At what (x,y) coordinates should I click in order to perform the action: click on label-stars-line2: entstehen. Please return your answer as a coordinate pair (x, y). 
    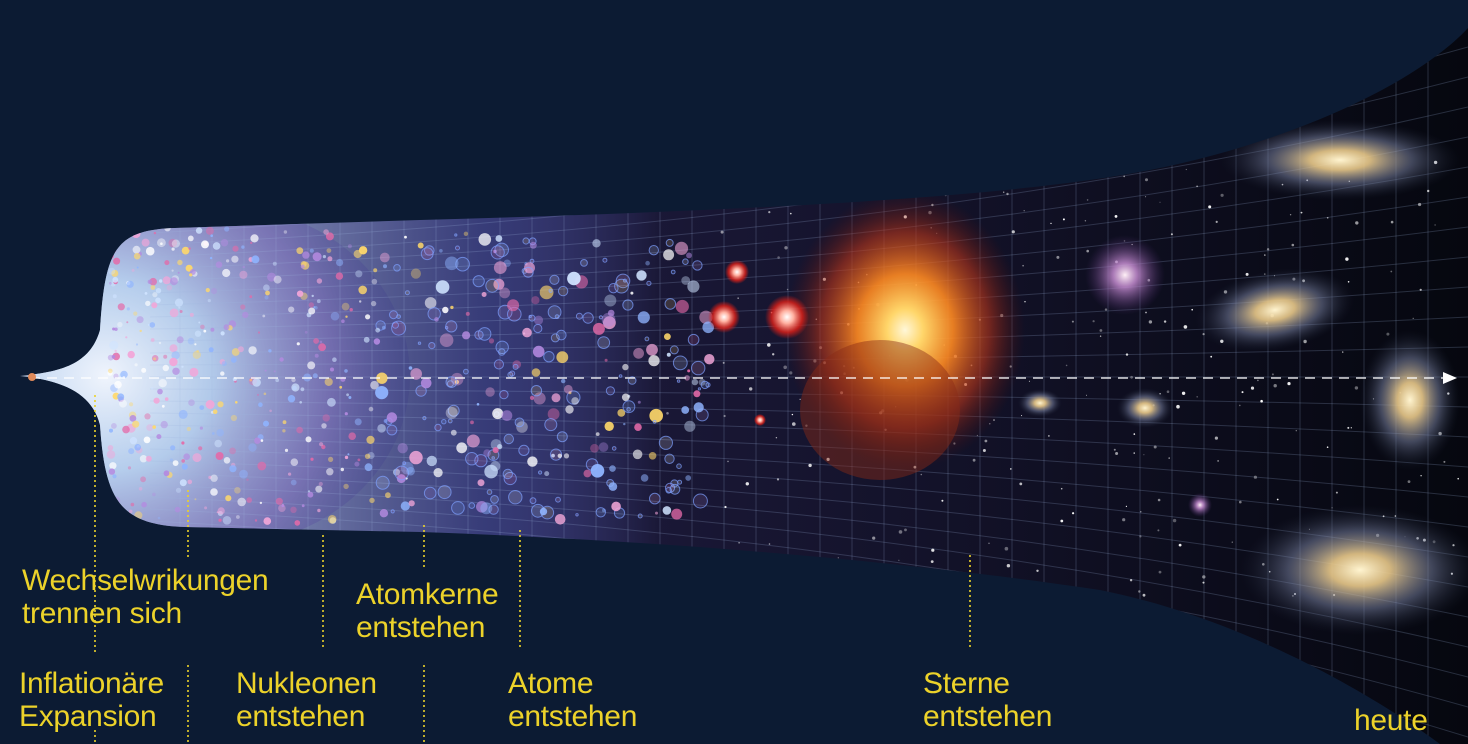
    Looking at the image, I should click on (988, 716).